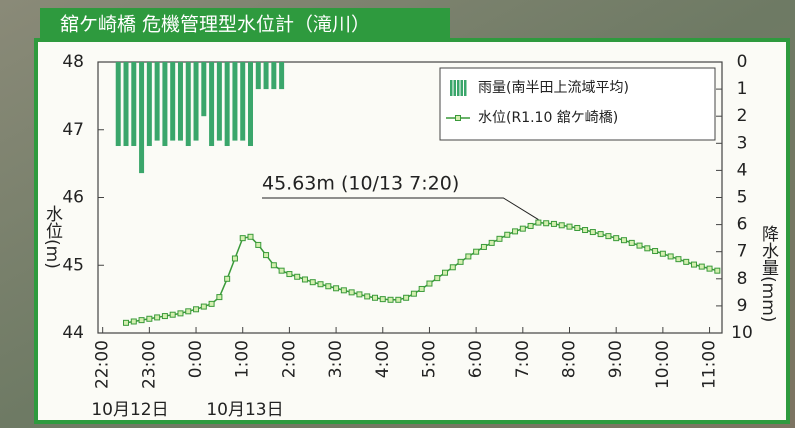 Image resolution: width=795 pixels, height=428 pixels. What do you see at coordinates (548, 117) in the screenshot?
I see `legend-label: 水位(R1.10 舘ケ崎橋)` at bounding box center [548, 117].